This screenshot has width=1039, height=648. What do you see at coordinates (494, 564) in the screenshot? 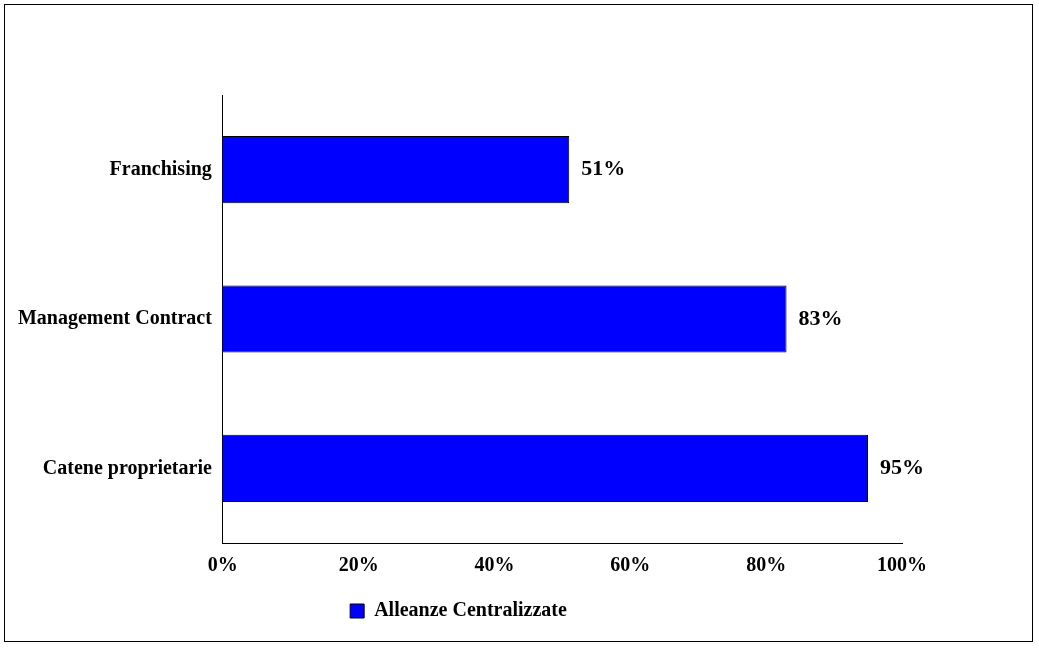
I see `x-tick-label: 40%` at bounding box center [494, 564].